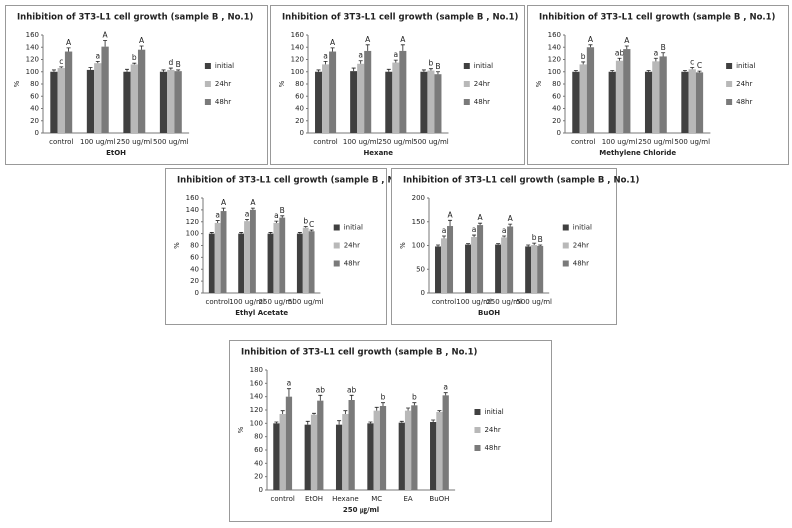  Describe the element at coordinates (116, 153) in the screenshot. I see `x-axis-label: EtOH` at that location.